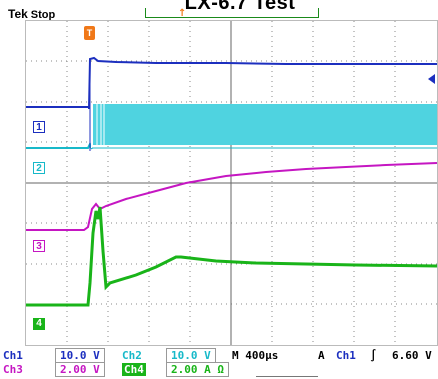  Describe the element at coordinates (134, 369) in the screenshot. I see `ch4-label: Ch4` at that location.